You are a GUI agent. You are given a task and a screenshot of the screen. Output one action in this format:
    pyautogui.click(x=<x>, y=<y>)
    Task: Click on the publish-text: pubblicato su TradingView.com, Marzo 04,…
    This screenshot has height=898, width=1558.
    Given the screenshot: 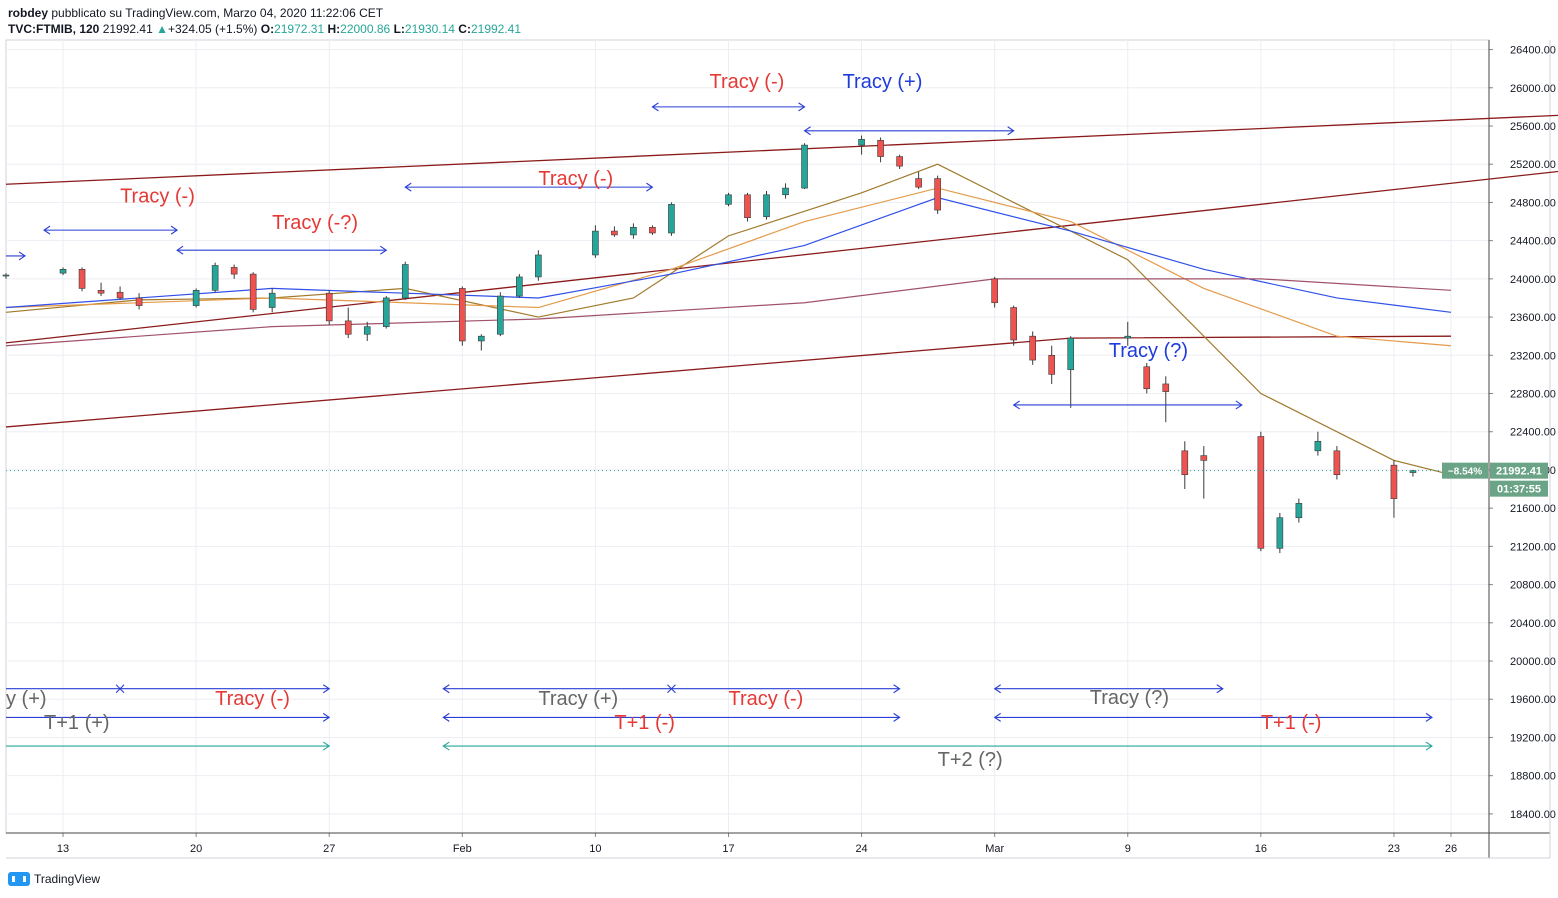 What is the action you would take?
    pyautogui.click(x=217, y=13)
    